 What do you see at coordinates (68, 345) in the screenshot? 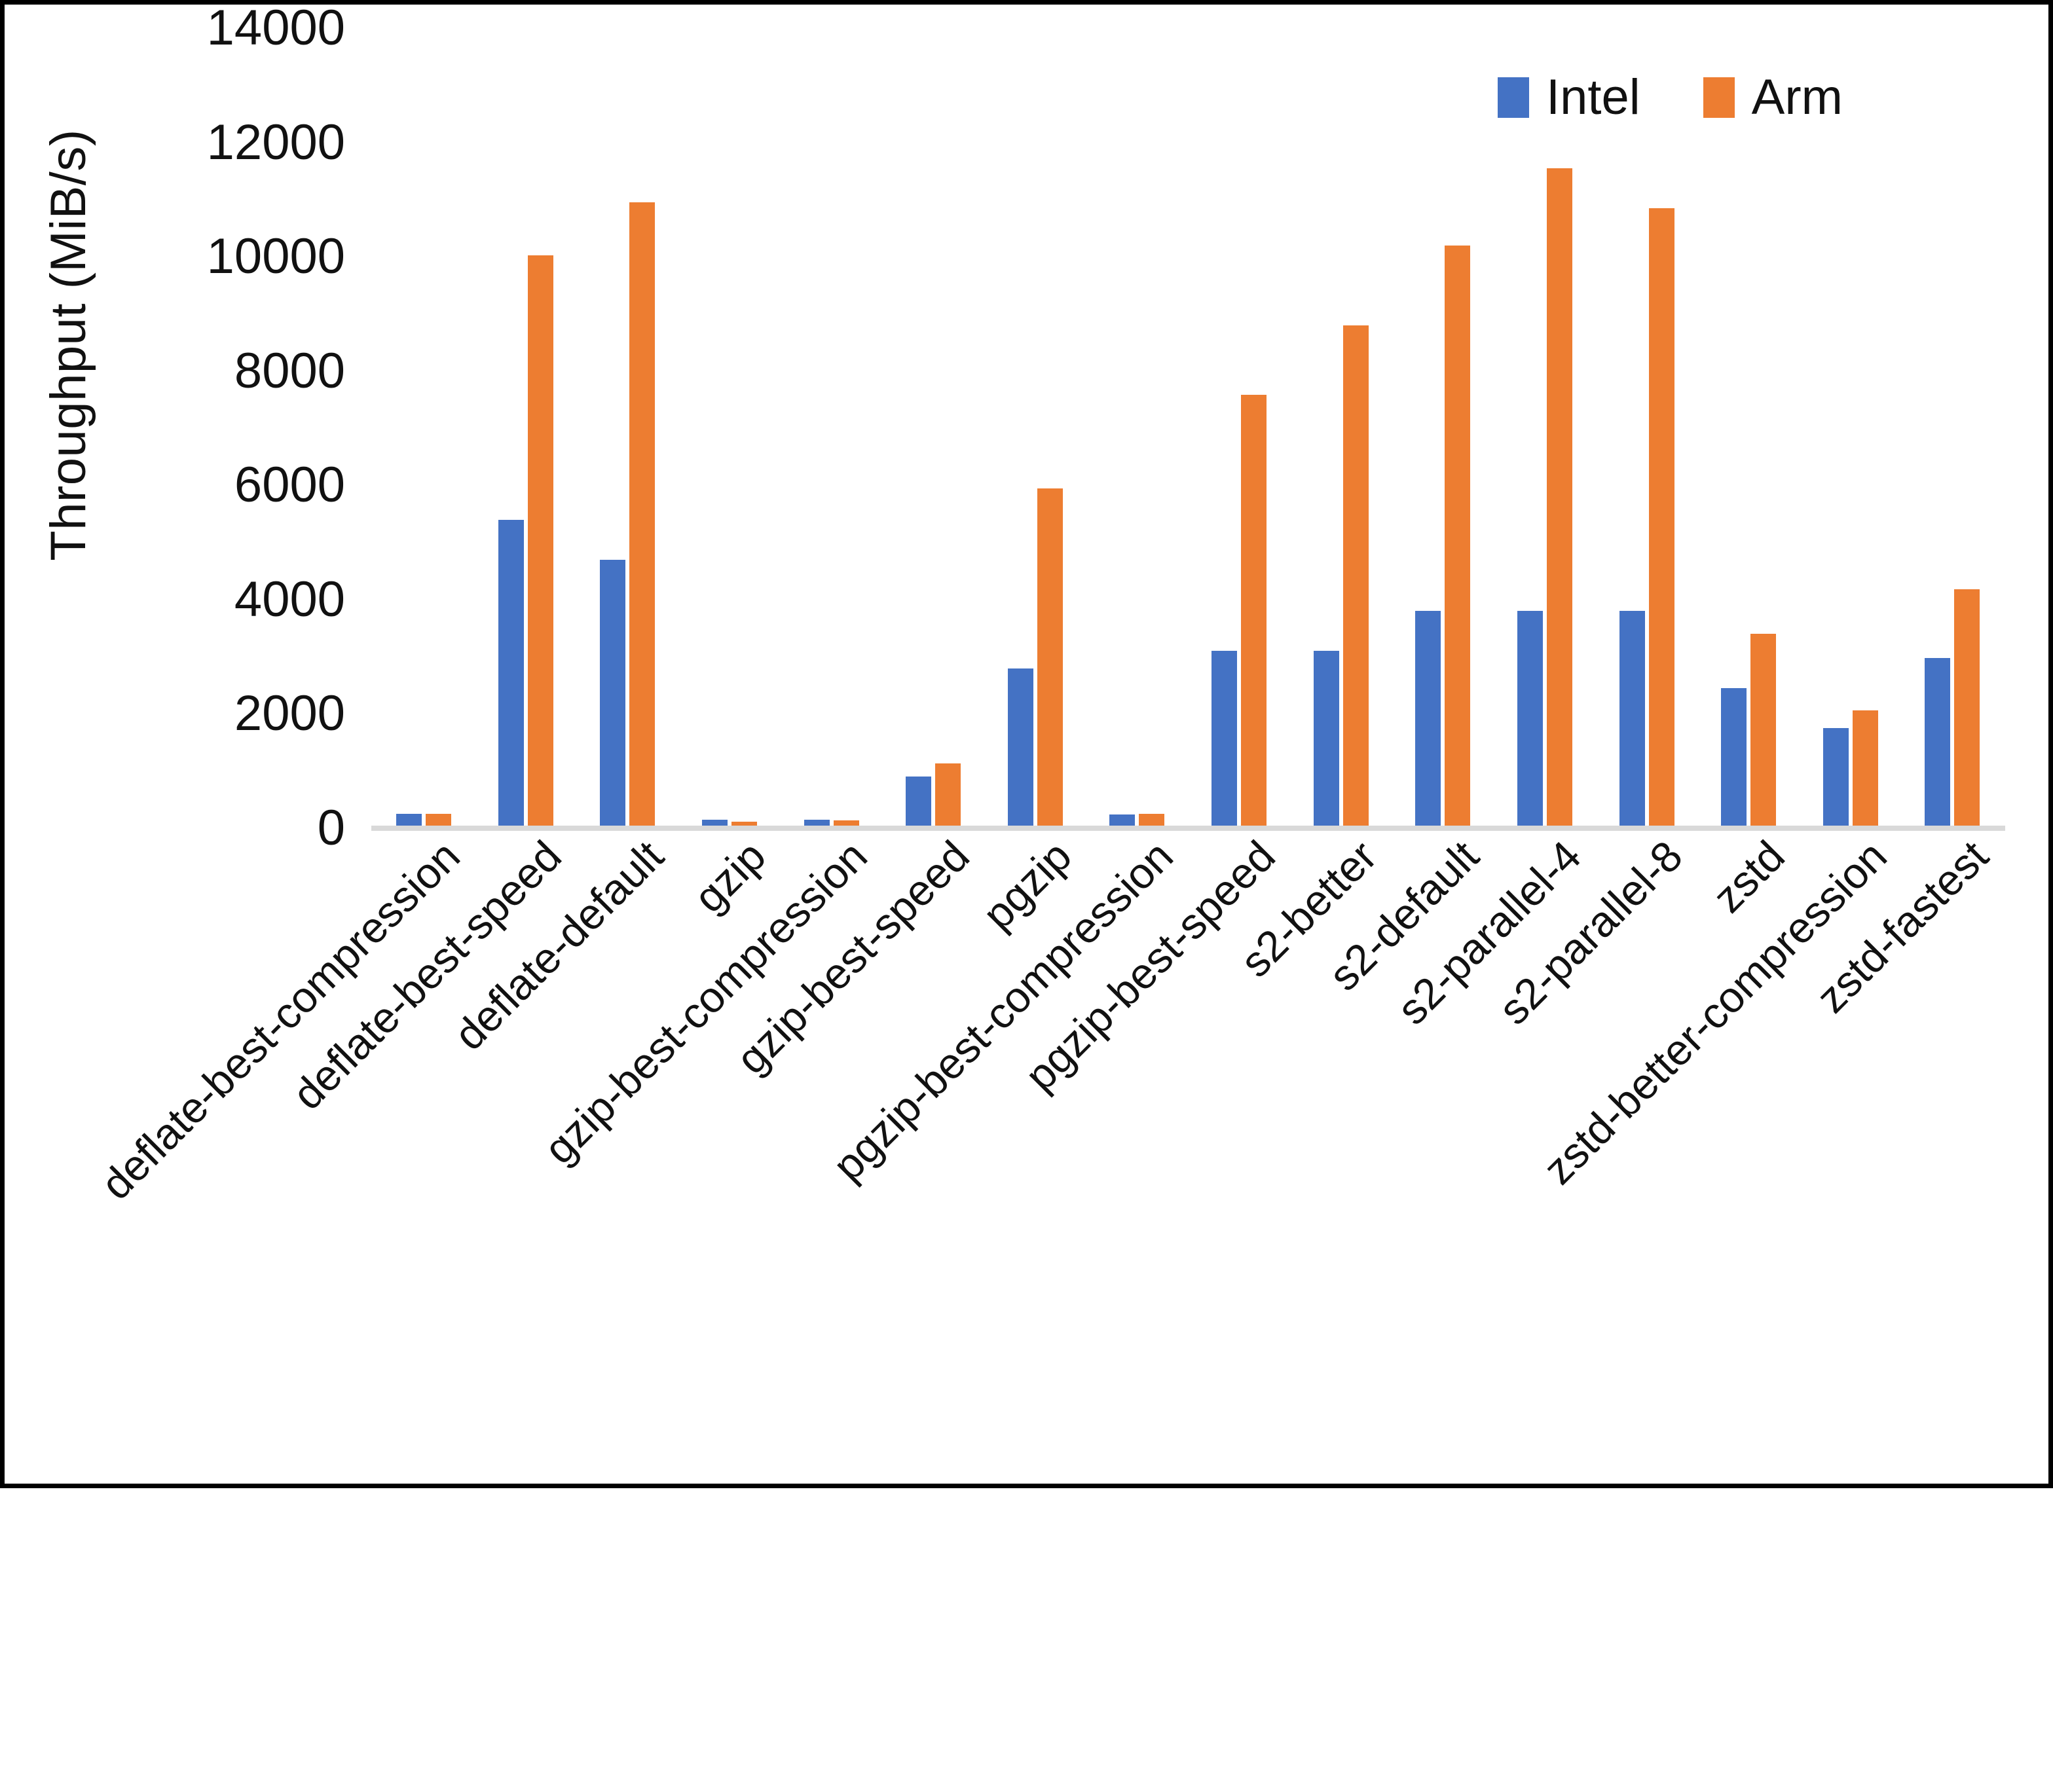
I see `y-axis-title: Throughput (MiB/s)` at bounding box center [68, 345].